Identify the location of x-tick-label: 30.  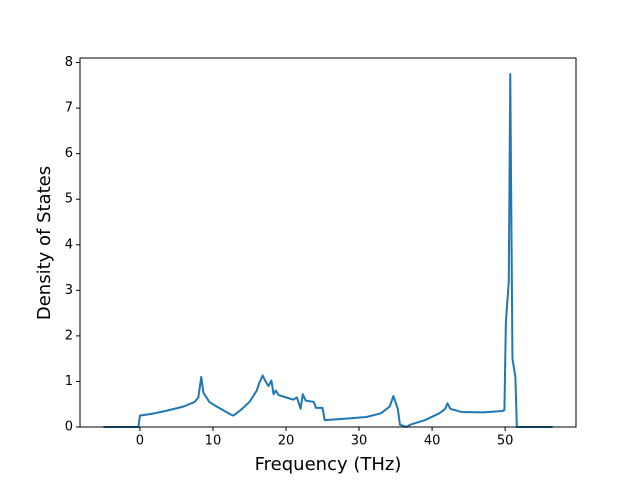
(359, 441).